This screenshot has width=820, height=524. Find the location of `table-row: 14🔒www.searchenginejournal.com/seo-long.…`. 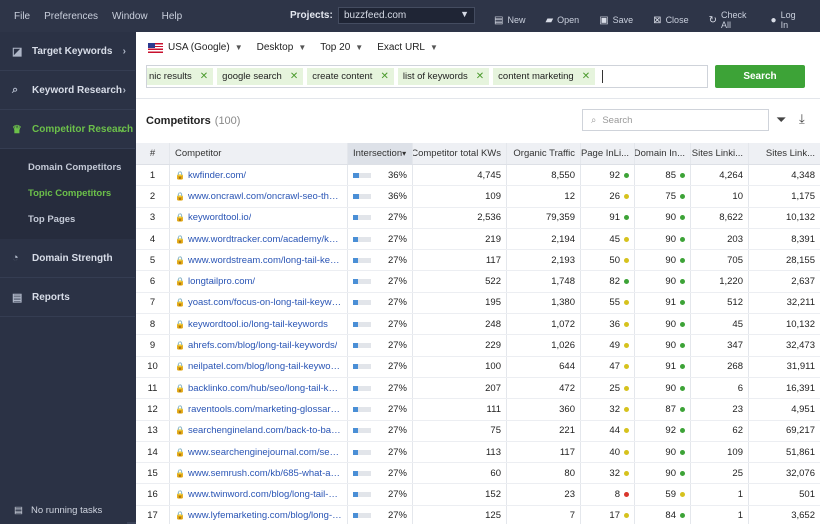

table-row: 14🔒www.searchenginejournal.com/seo-long.… is located at coordinates (478, 452).